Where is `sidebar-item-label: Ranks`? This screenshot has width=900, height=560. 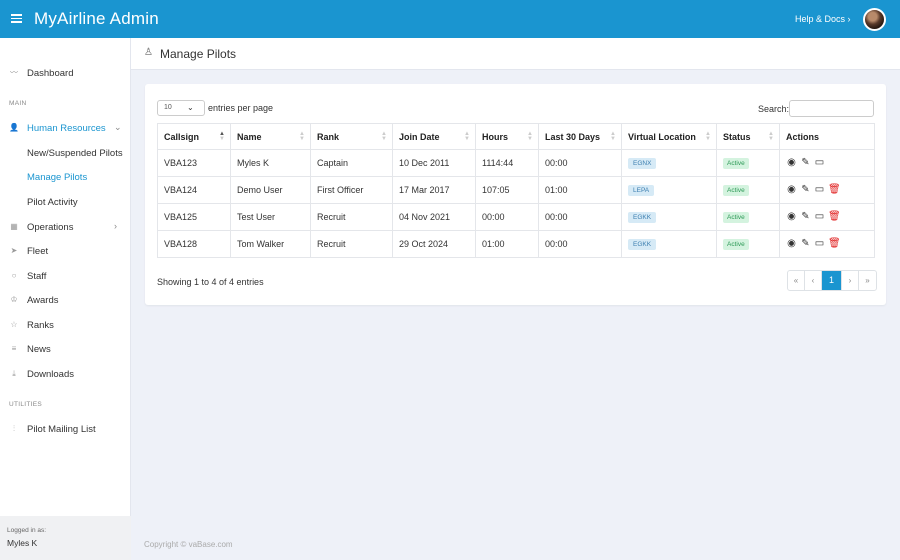
sidebar-item-label: Ranks is located at coordinates (40, 325).